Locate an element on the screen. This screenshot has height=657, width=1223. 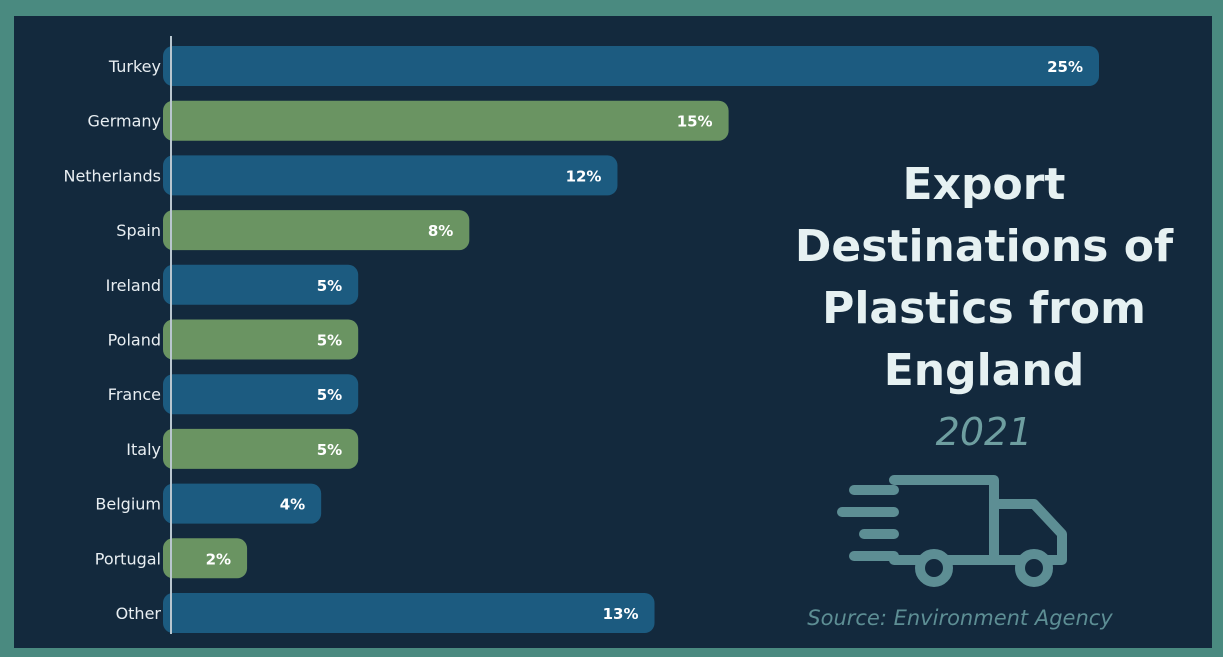
title-line-1: Export is located at coordinates (984, 184).